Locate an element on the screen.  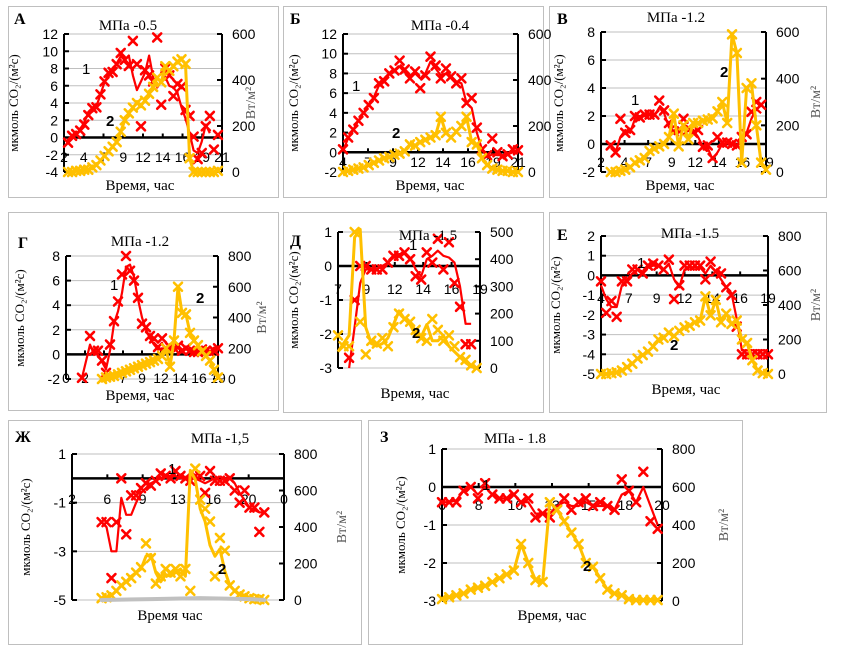
x-tick-label: 4 is located at coordinates (84, 157).